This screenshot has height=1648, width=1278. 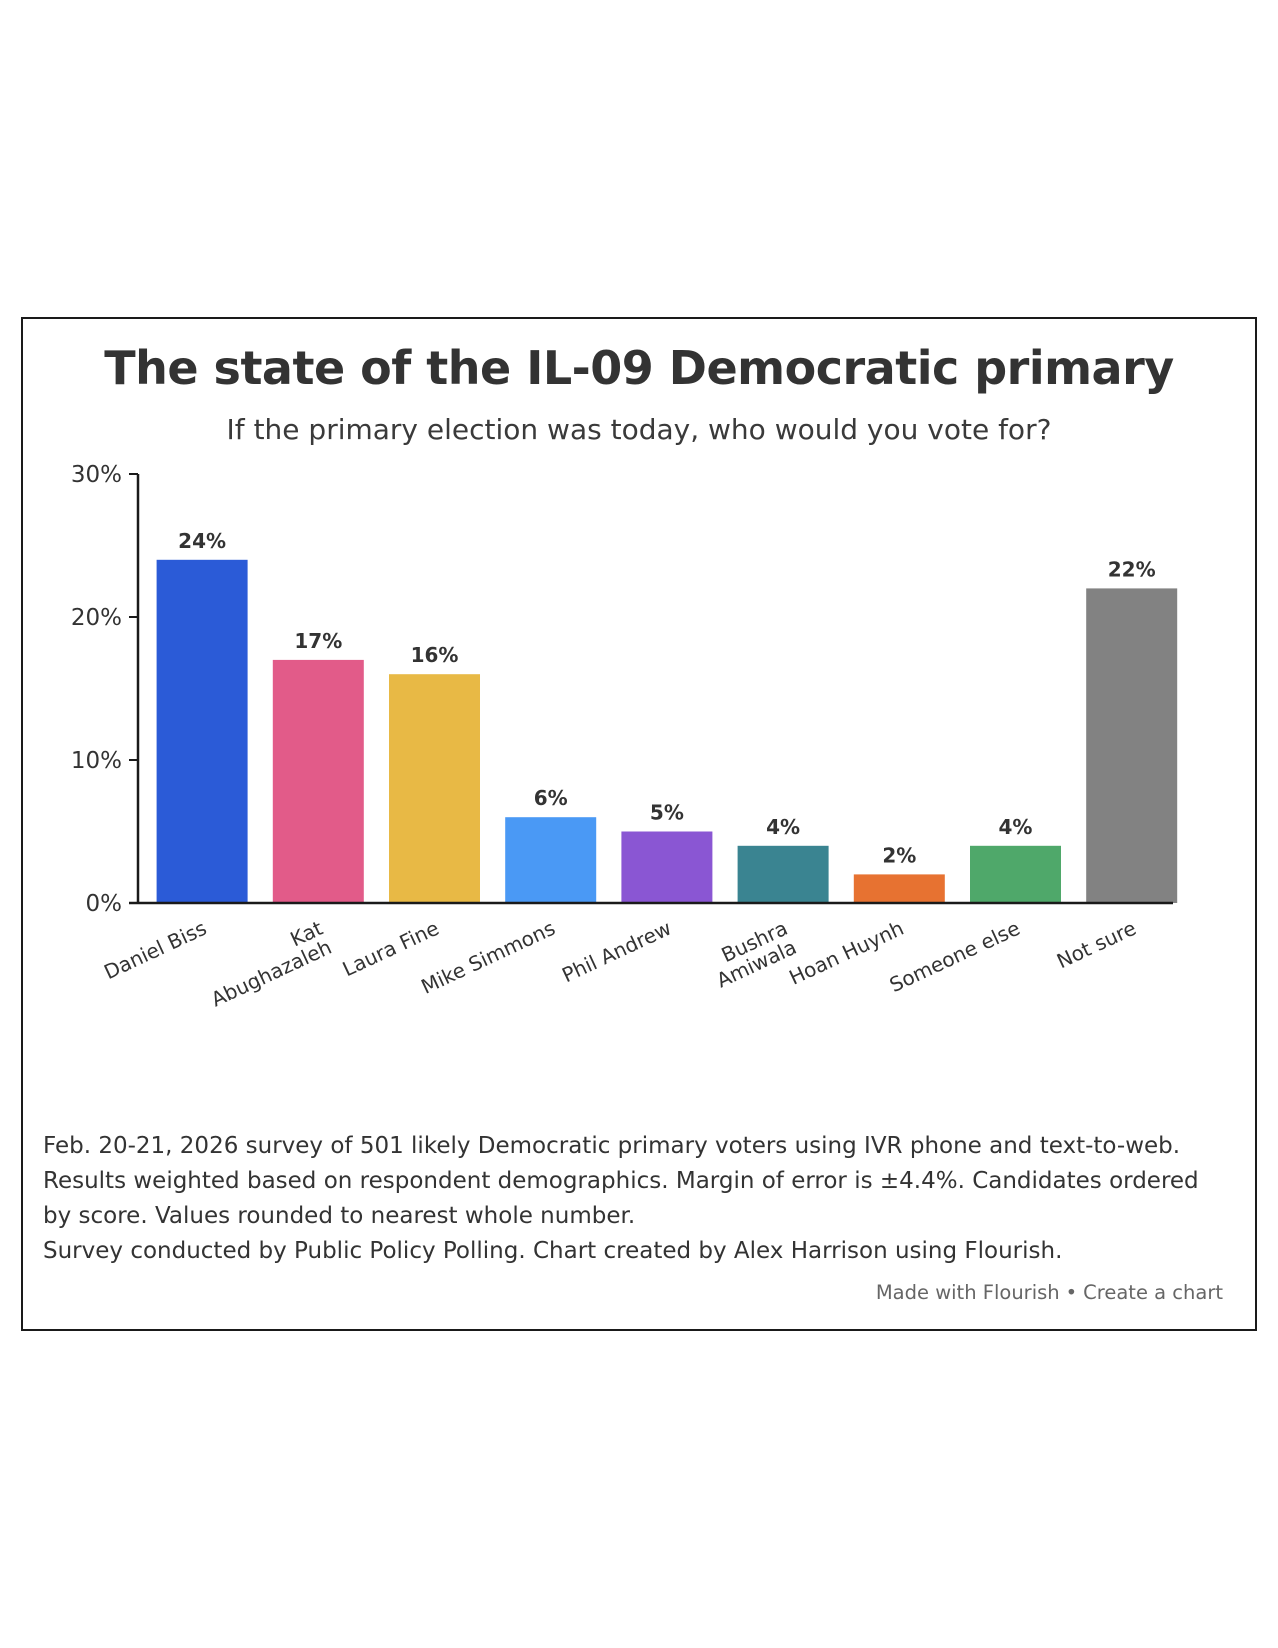 I want to click on data-label: 24%, so click(x=202, y=541).